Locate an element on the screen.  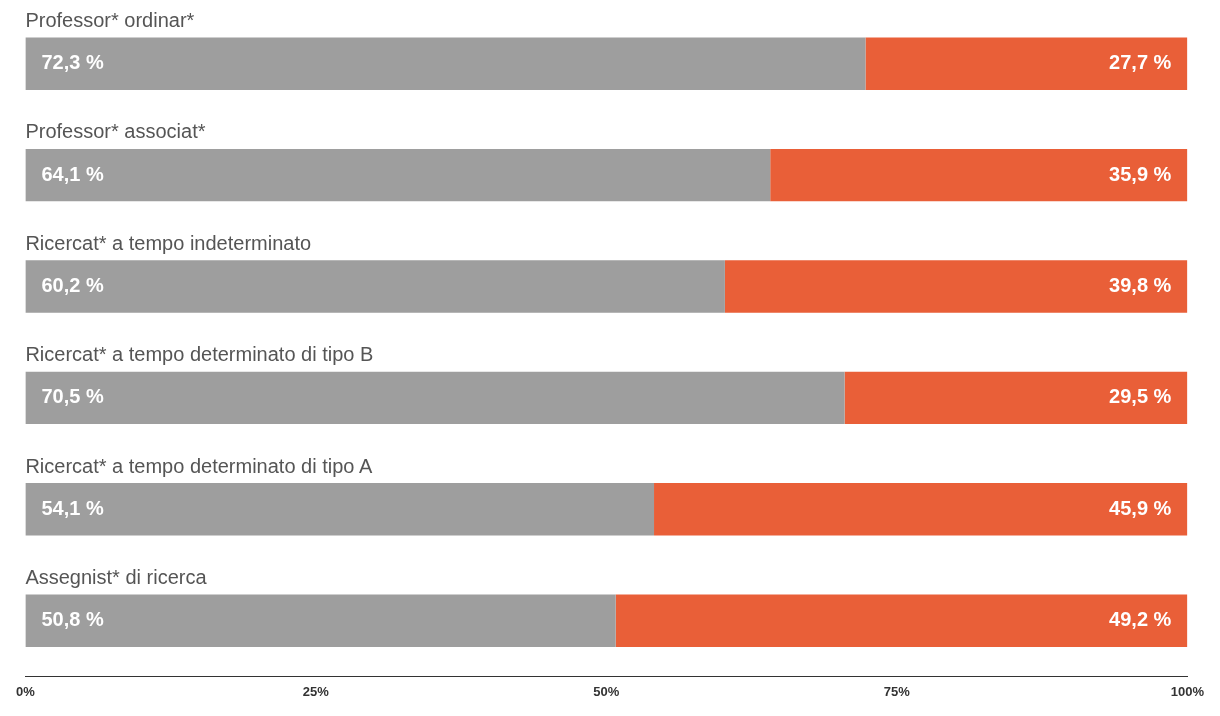
data-label: 39,8 % is located at coordinates (1140, 285).